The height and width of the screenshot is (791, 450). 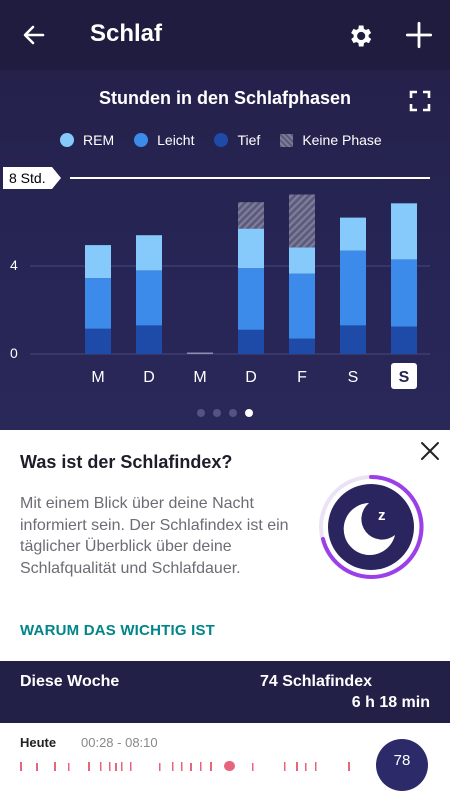 I want to click on moon-sleep-icon: z, so click(x=371, y=526).